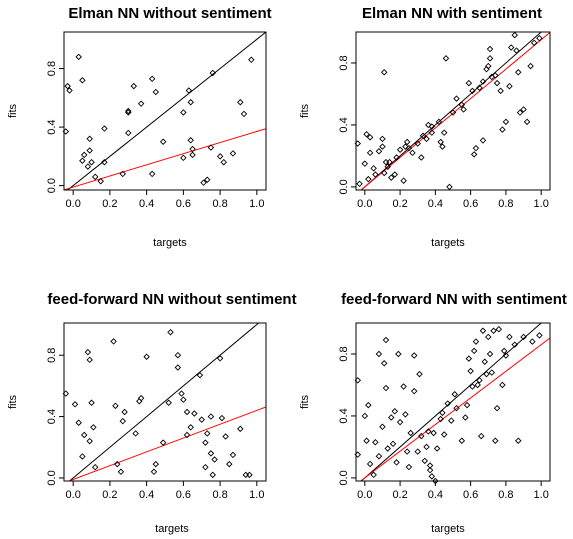 The height and width of the screenshot is (539, 573). What do you see at coordinates (169, 13) in the screenshot?
I see `chart-title: Elman NN without sentiment` at bounding box center [169, 13].